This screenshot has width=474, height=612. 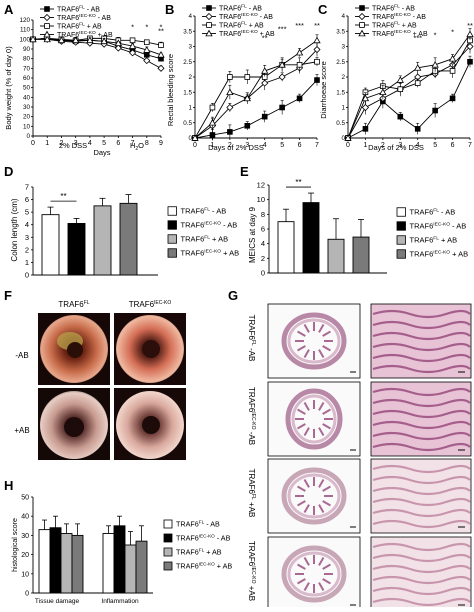 What do you see at coordinates (27, 59) in the screenshot?
I see `y-tick-label: 80` at bounding box center [27, 59].